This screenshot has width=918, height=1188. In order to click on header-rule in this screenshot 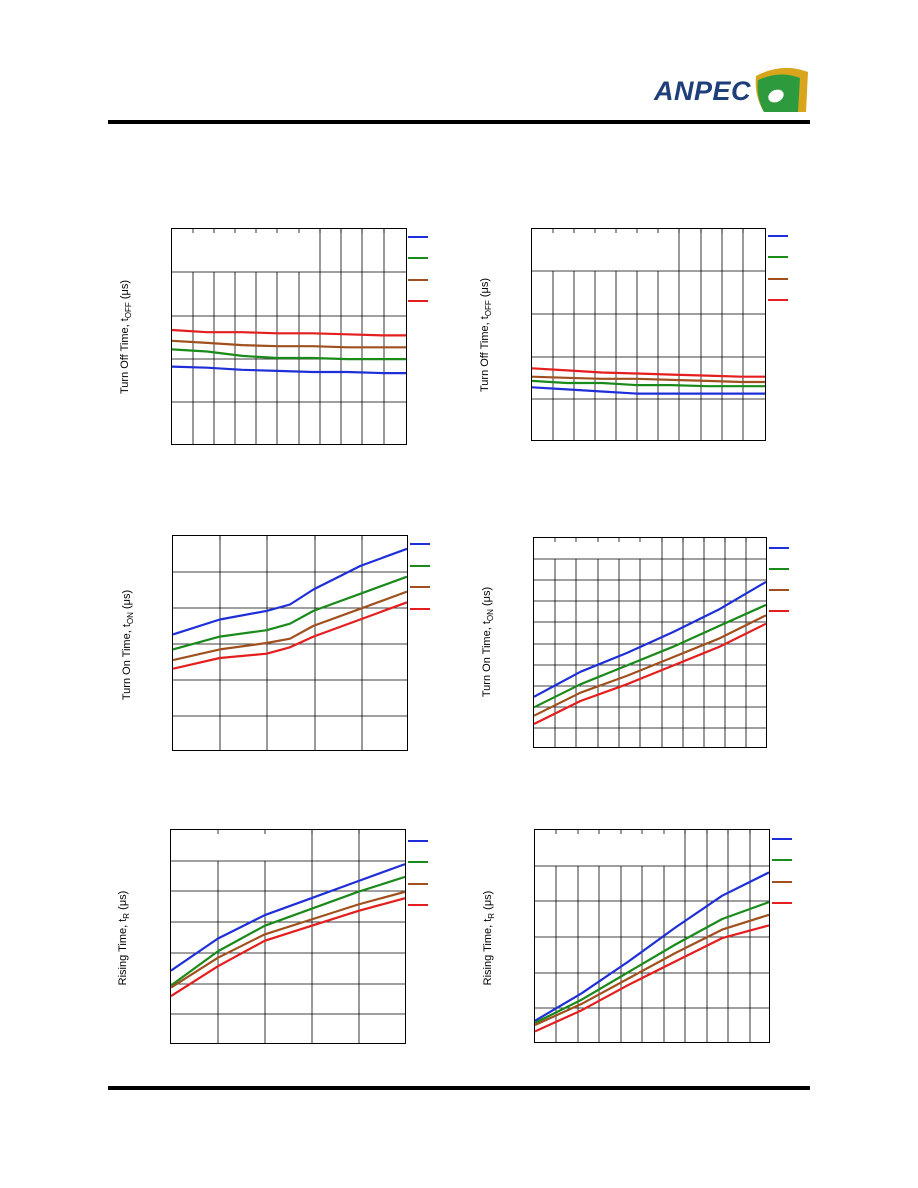, I will do `click(459, 122)`.